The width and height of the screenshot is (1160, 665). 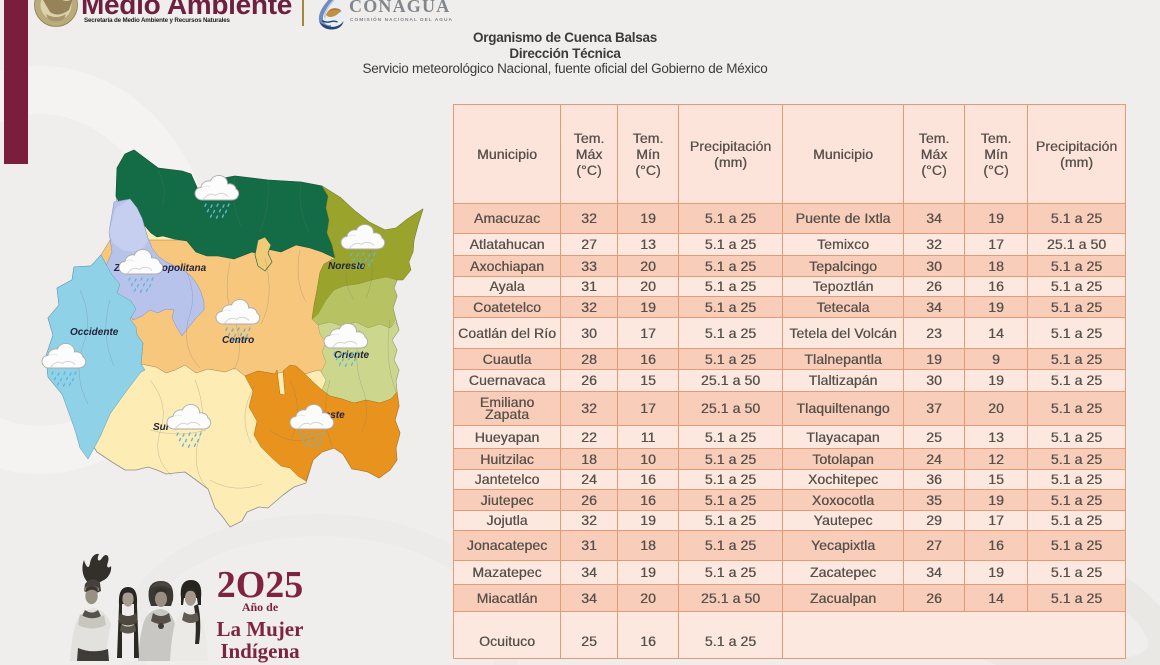 I want to click on svg-text: Noreste, so click(x=347, y=266).